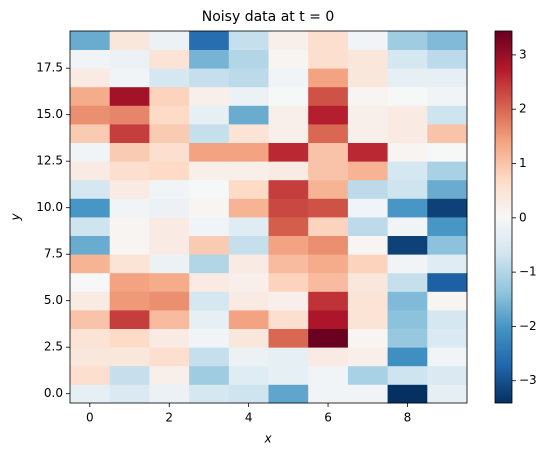 The width and height of the screenshot is (551, 455). Describe the element at coordinates (523, 217) in the screenshot. I see `colorbar-tick-label: 0` at that location.